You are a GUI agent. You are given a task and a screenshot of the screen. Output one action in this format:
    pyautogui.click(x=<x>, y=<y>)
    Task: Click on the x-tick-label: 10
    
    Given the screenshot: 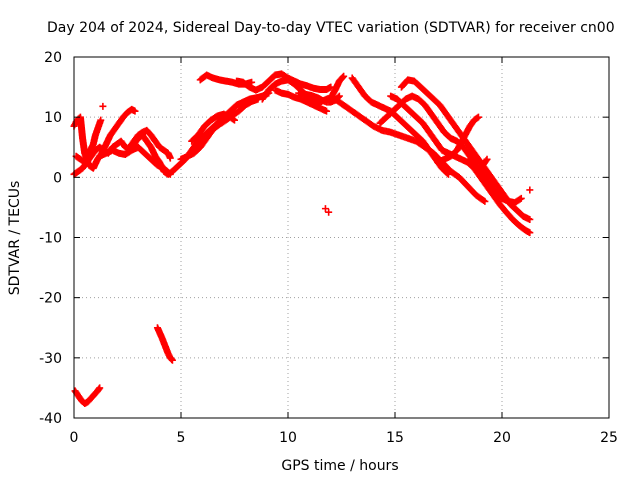 What is the action you would take?
    pyautogui.click(x=288, y=438)
    